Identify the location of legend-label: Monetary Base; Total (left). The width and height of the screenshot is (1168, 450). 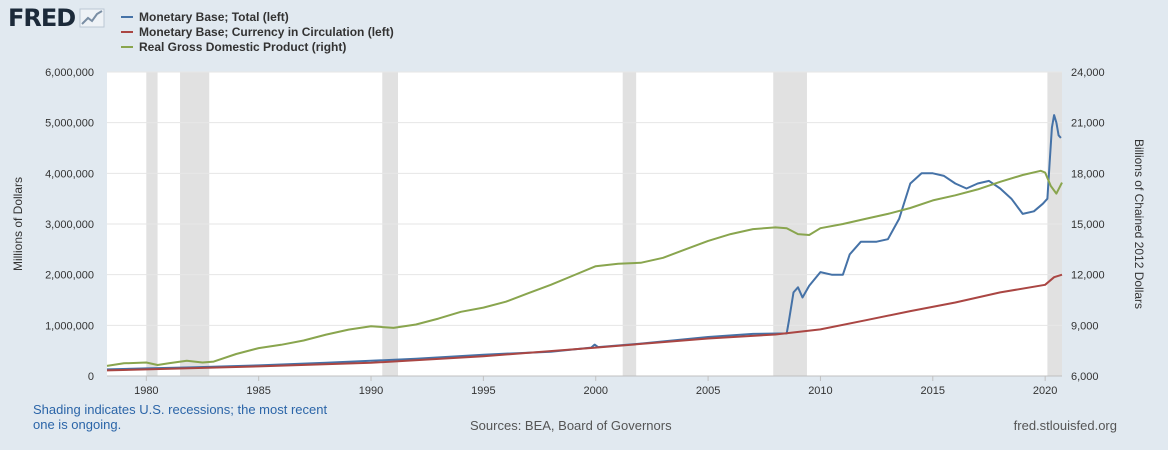
(214, 16).